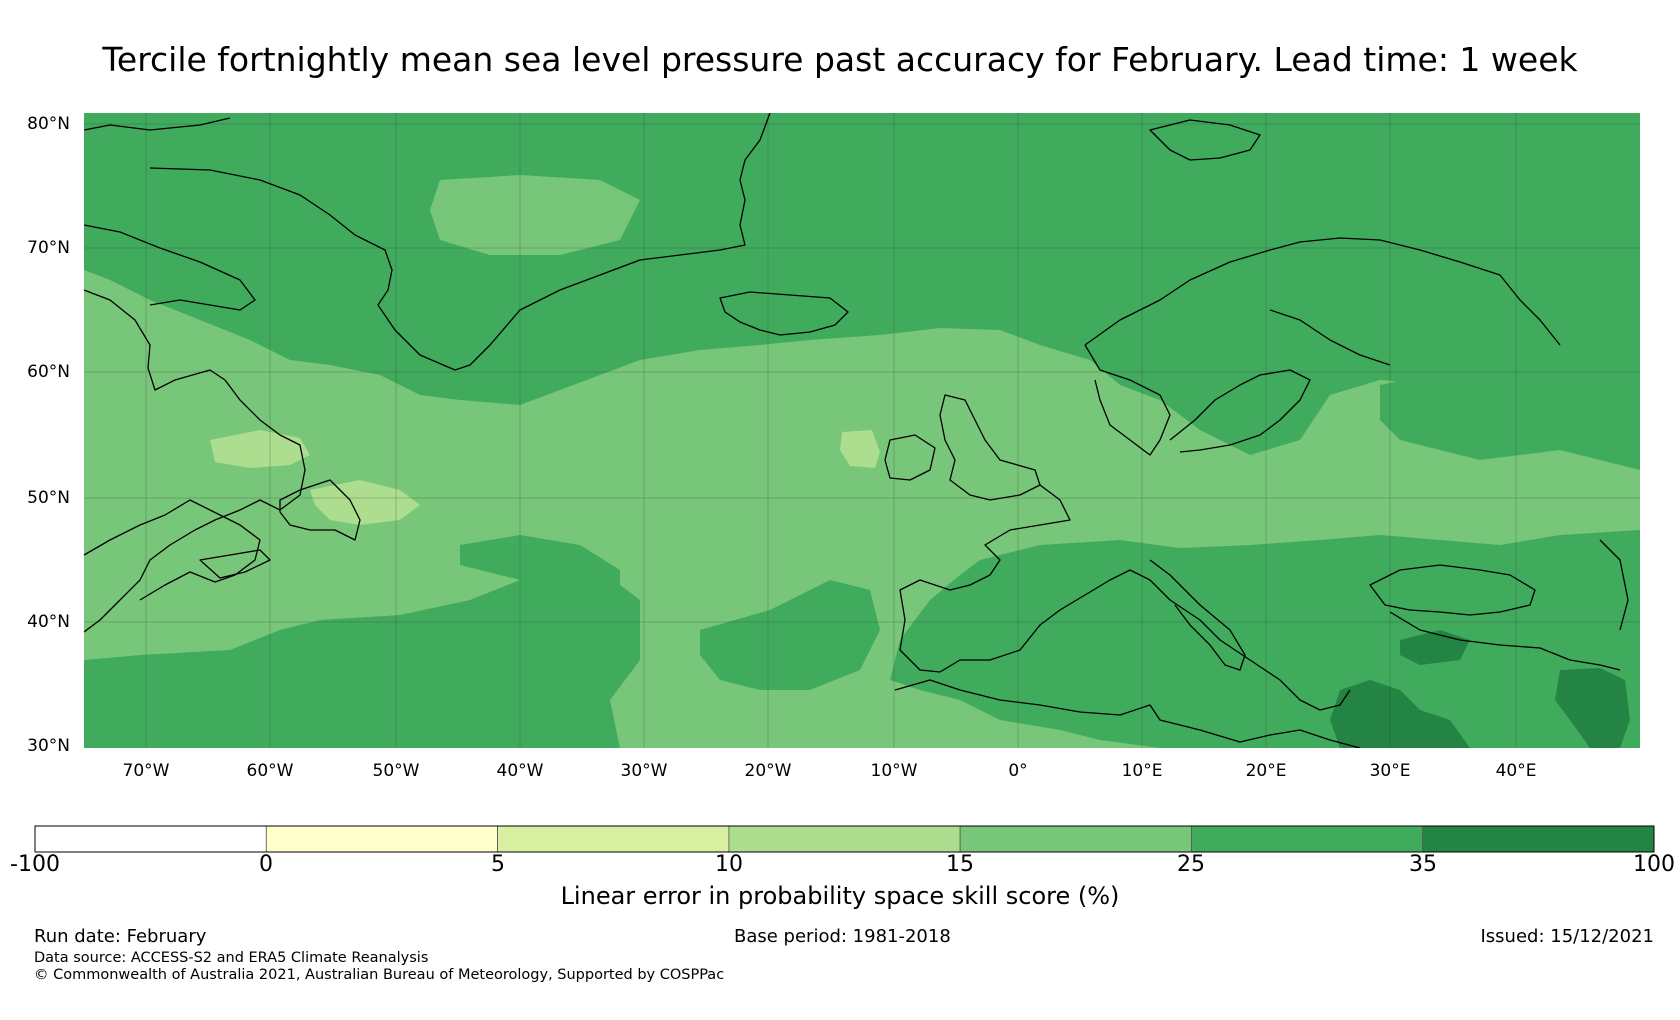 Image resolution: width=1680 pixels, height=1020 pixels. I want to click on lat-label-40: 40°N, so click(48, 622).